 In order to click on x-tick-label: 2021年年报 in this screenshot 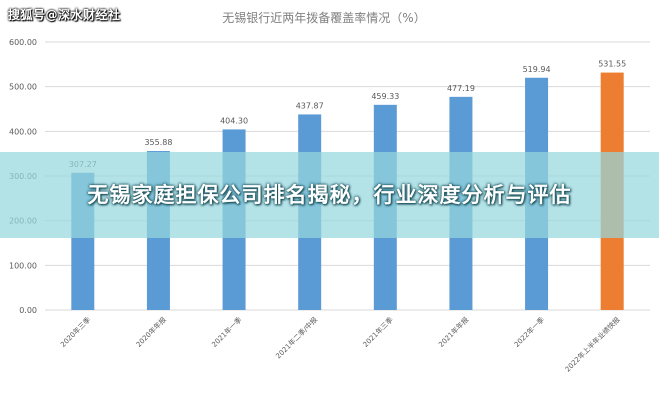, I will do `click(454, 332)`.